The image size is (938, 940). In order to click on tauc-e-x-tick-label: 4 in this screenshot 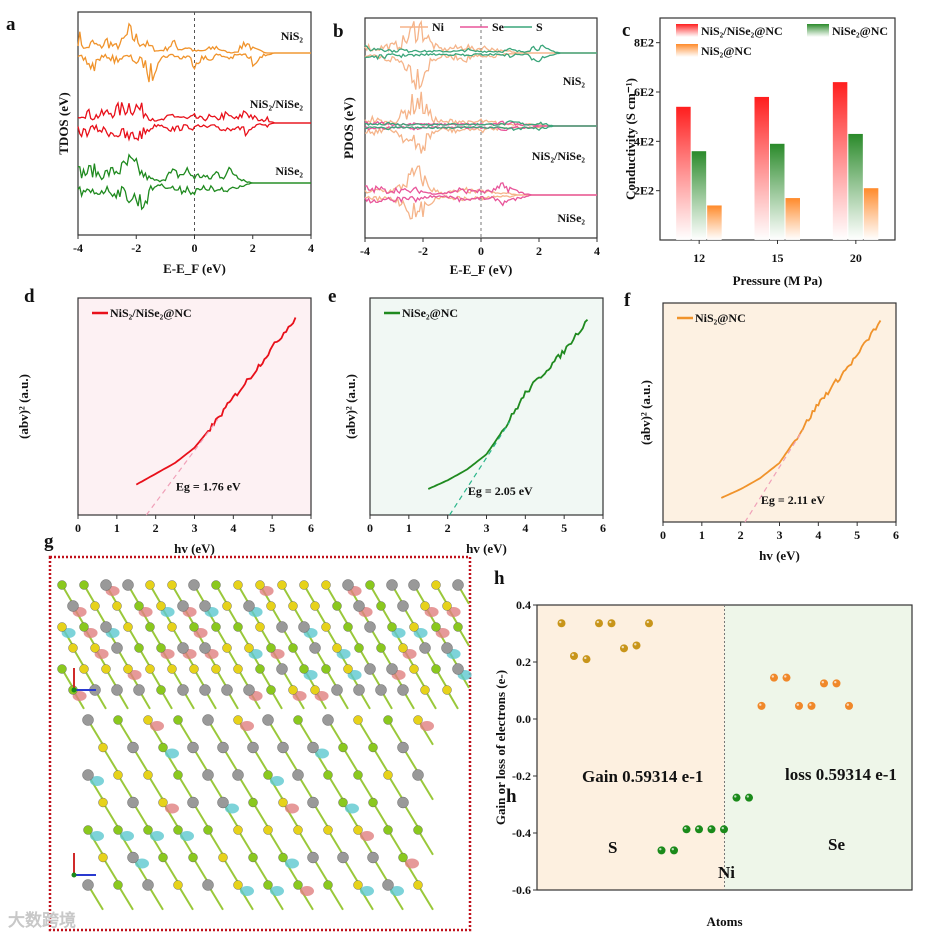, I will do `click(525, 528)`.